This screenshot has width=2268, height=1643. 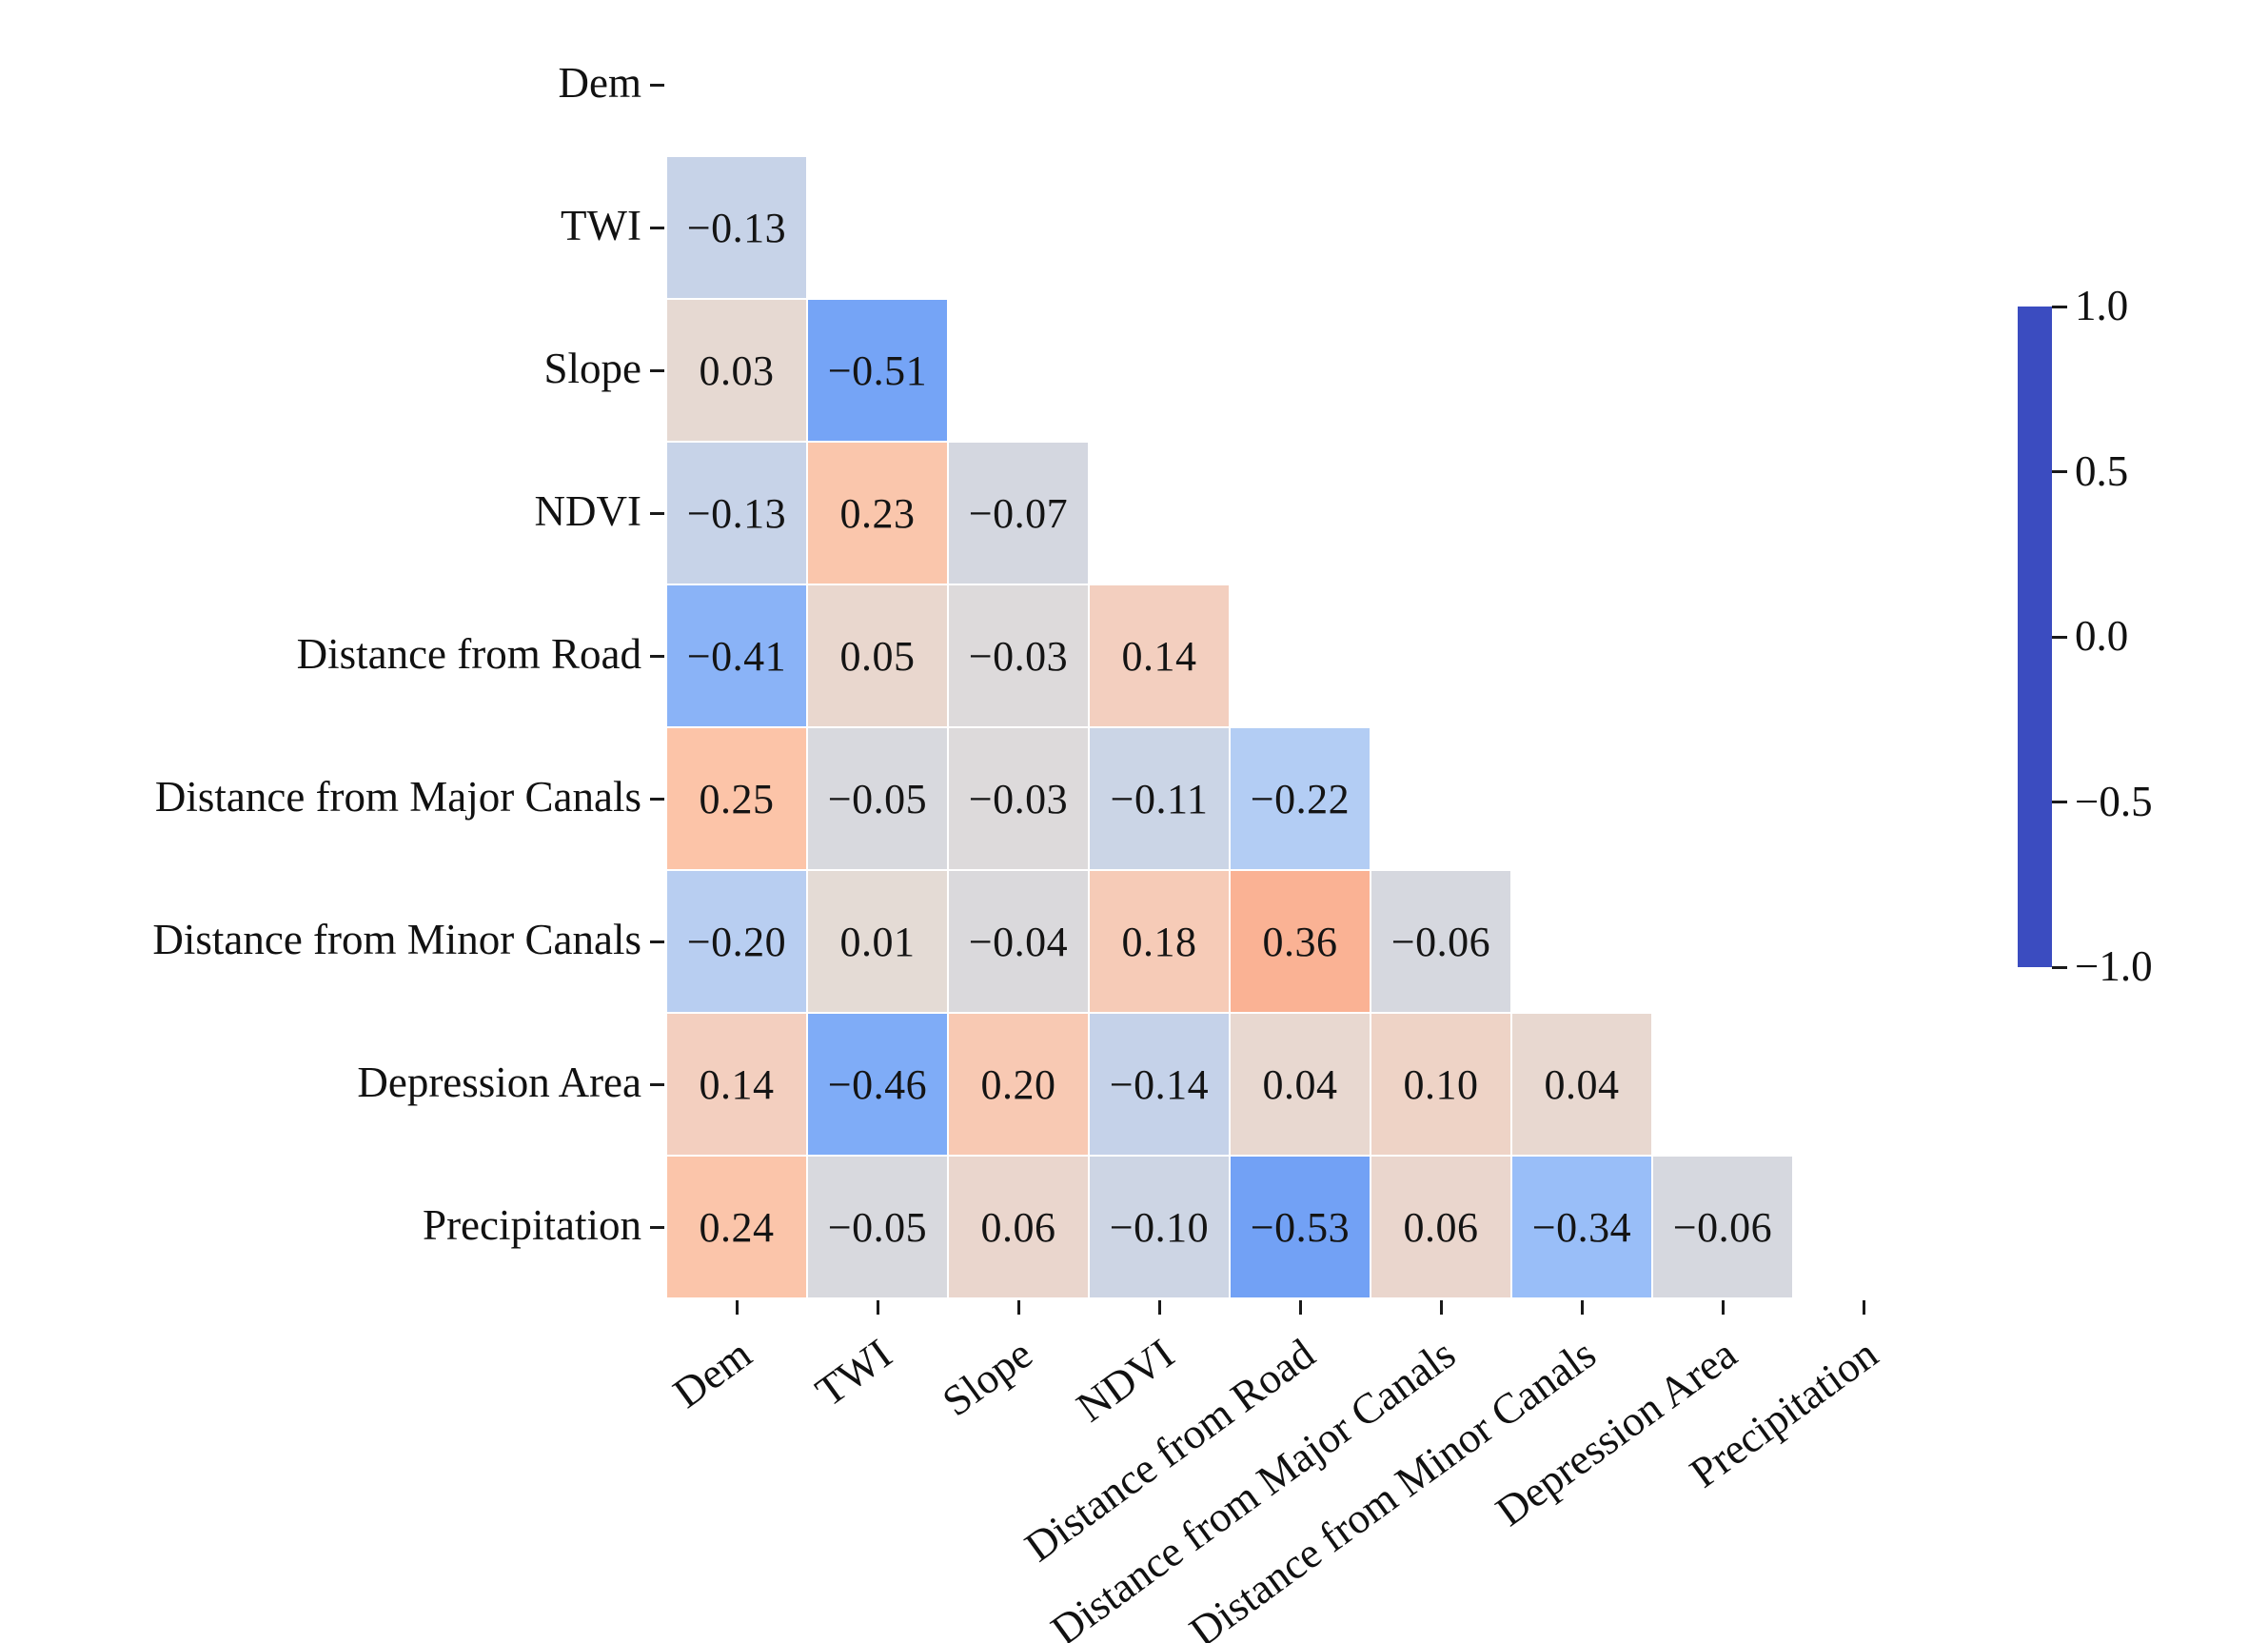 I want to click on heatmap-cell: 0.10, so click(x=1441, y=1084).